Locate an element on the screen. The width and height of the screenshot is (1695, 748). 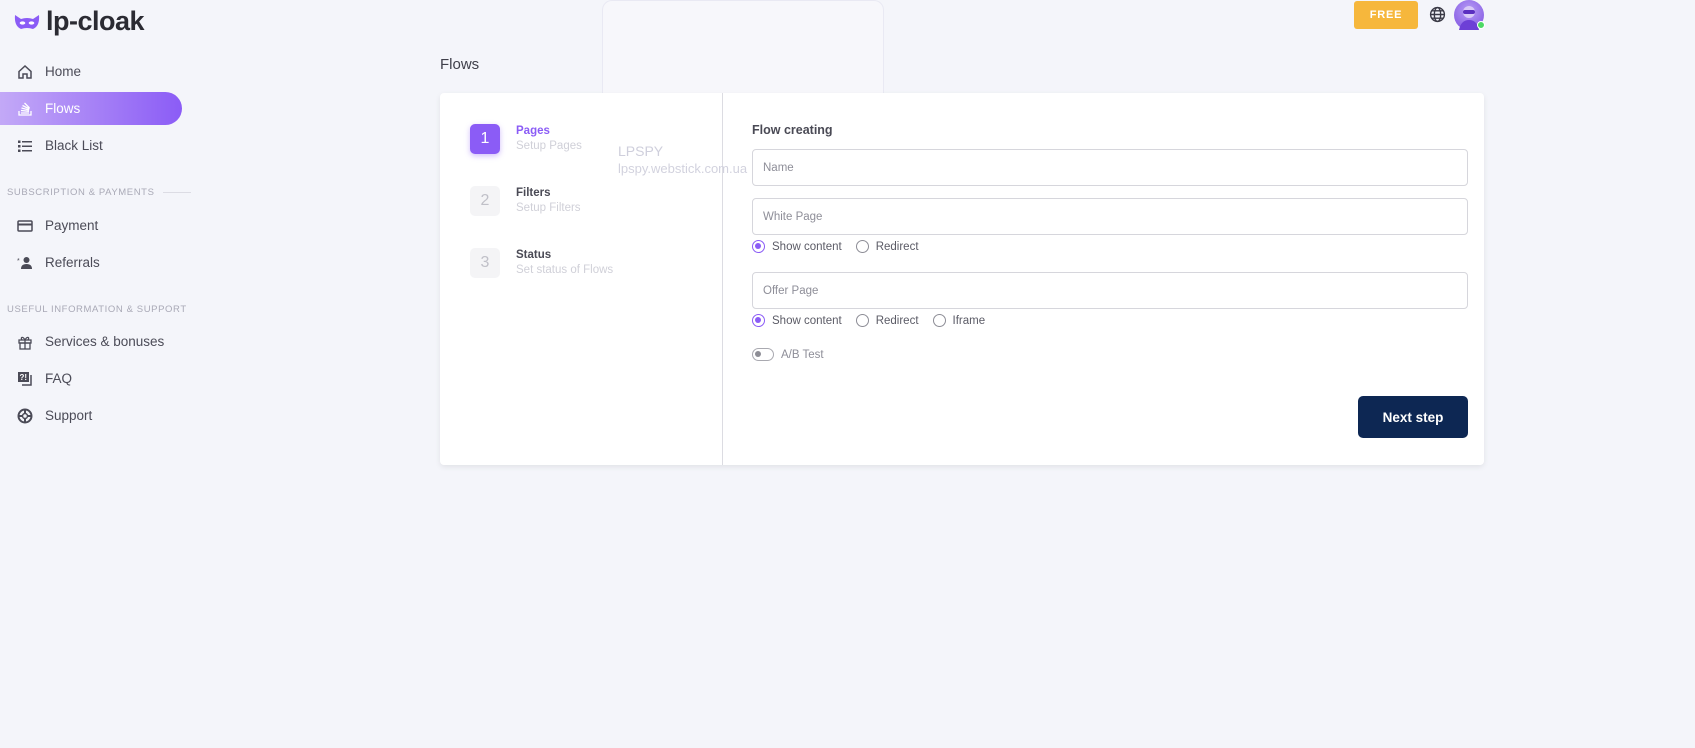
sidebar-item-support: Support is located at coordinates (91, 415).